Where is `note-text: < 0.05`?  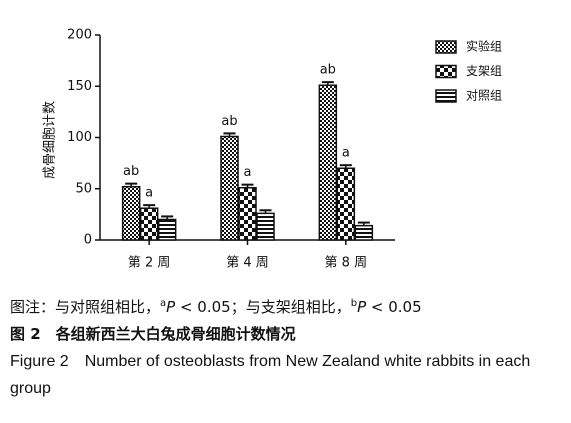
note-text: < 0.05 is located at coordinates (394, 307).